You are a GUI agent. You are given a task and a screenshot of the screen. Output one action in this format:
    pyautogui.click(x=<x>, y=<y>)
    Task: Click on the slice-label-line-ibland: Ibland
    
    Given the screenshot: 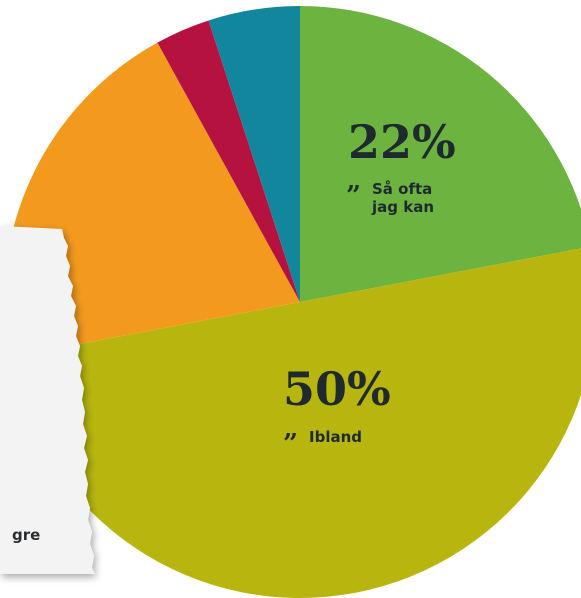 What is the action you would take?
    pyautogui.click(x=335, y=437)
    